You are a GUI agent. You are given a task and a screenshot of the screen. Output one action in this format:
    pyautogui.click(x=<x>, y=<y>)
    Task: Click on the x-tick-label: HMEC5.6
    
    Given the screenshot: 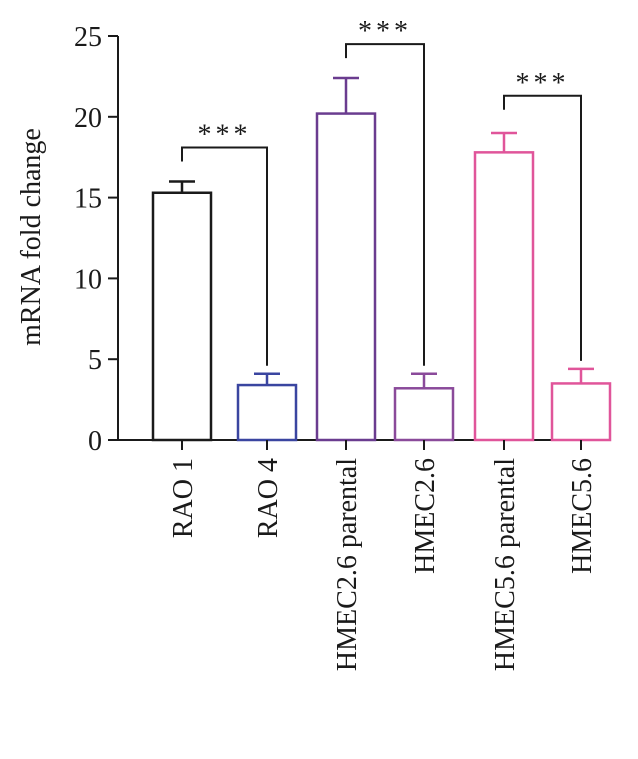 What is the action you would take?
    pyautogui.click(x=582, y=516)
    